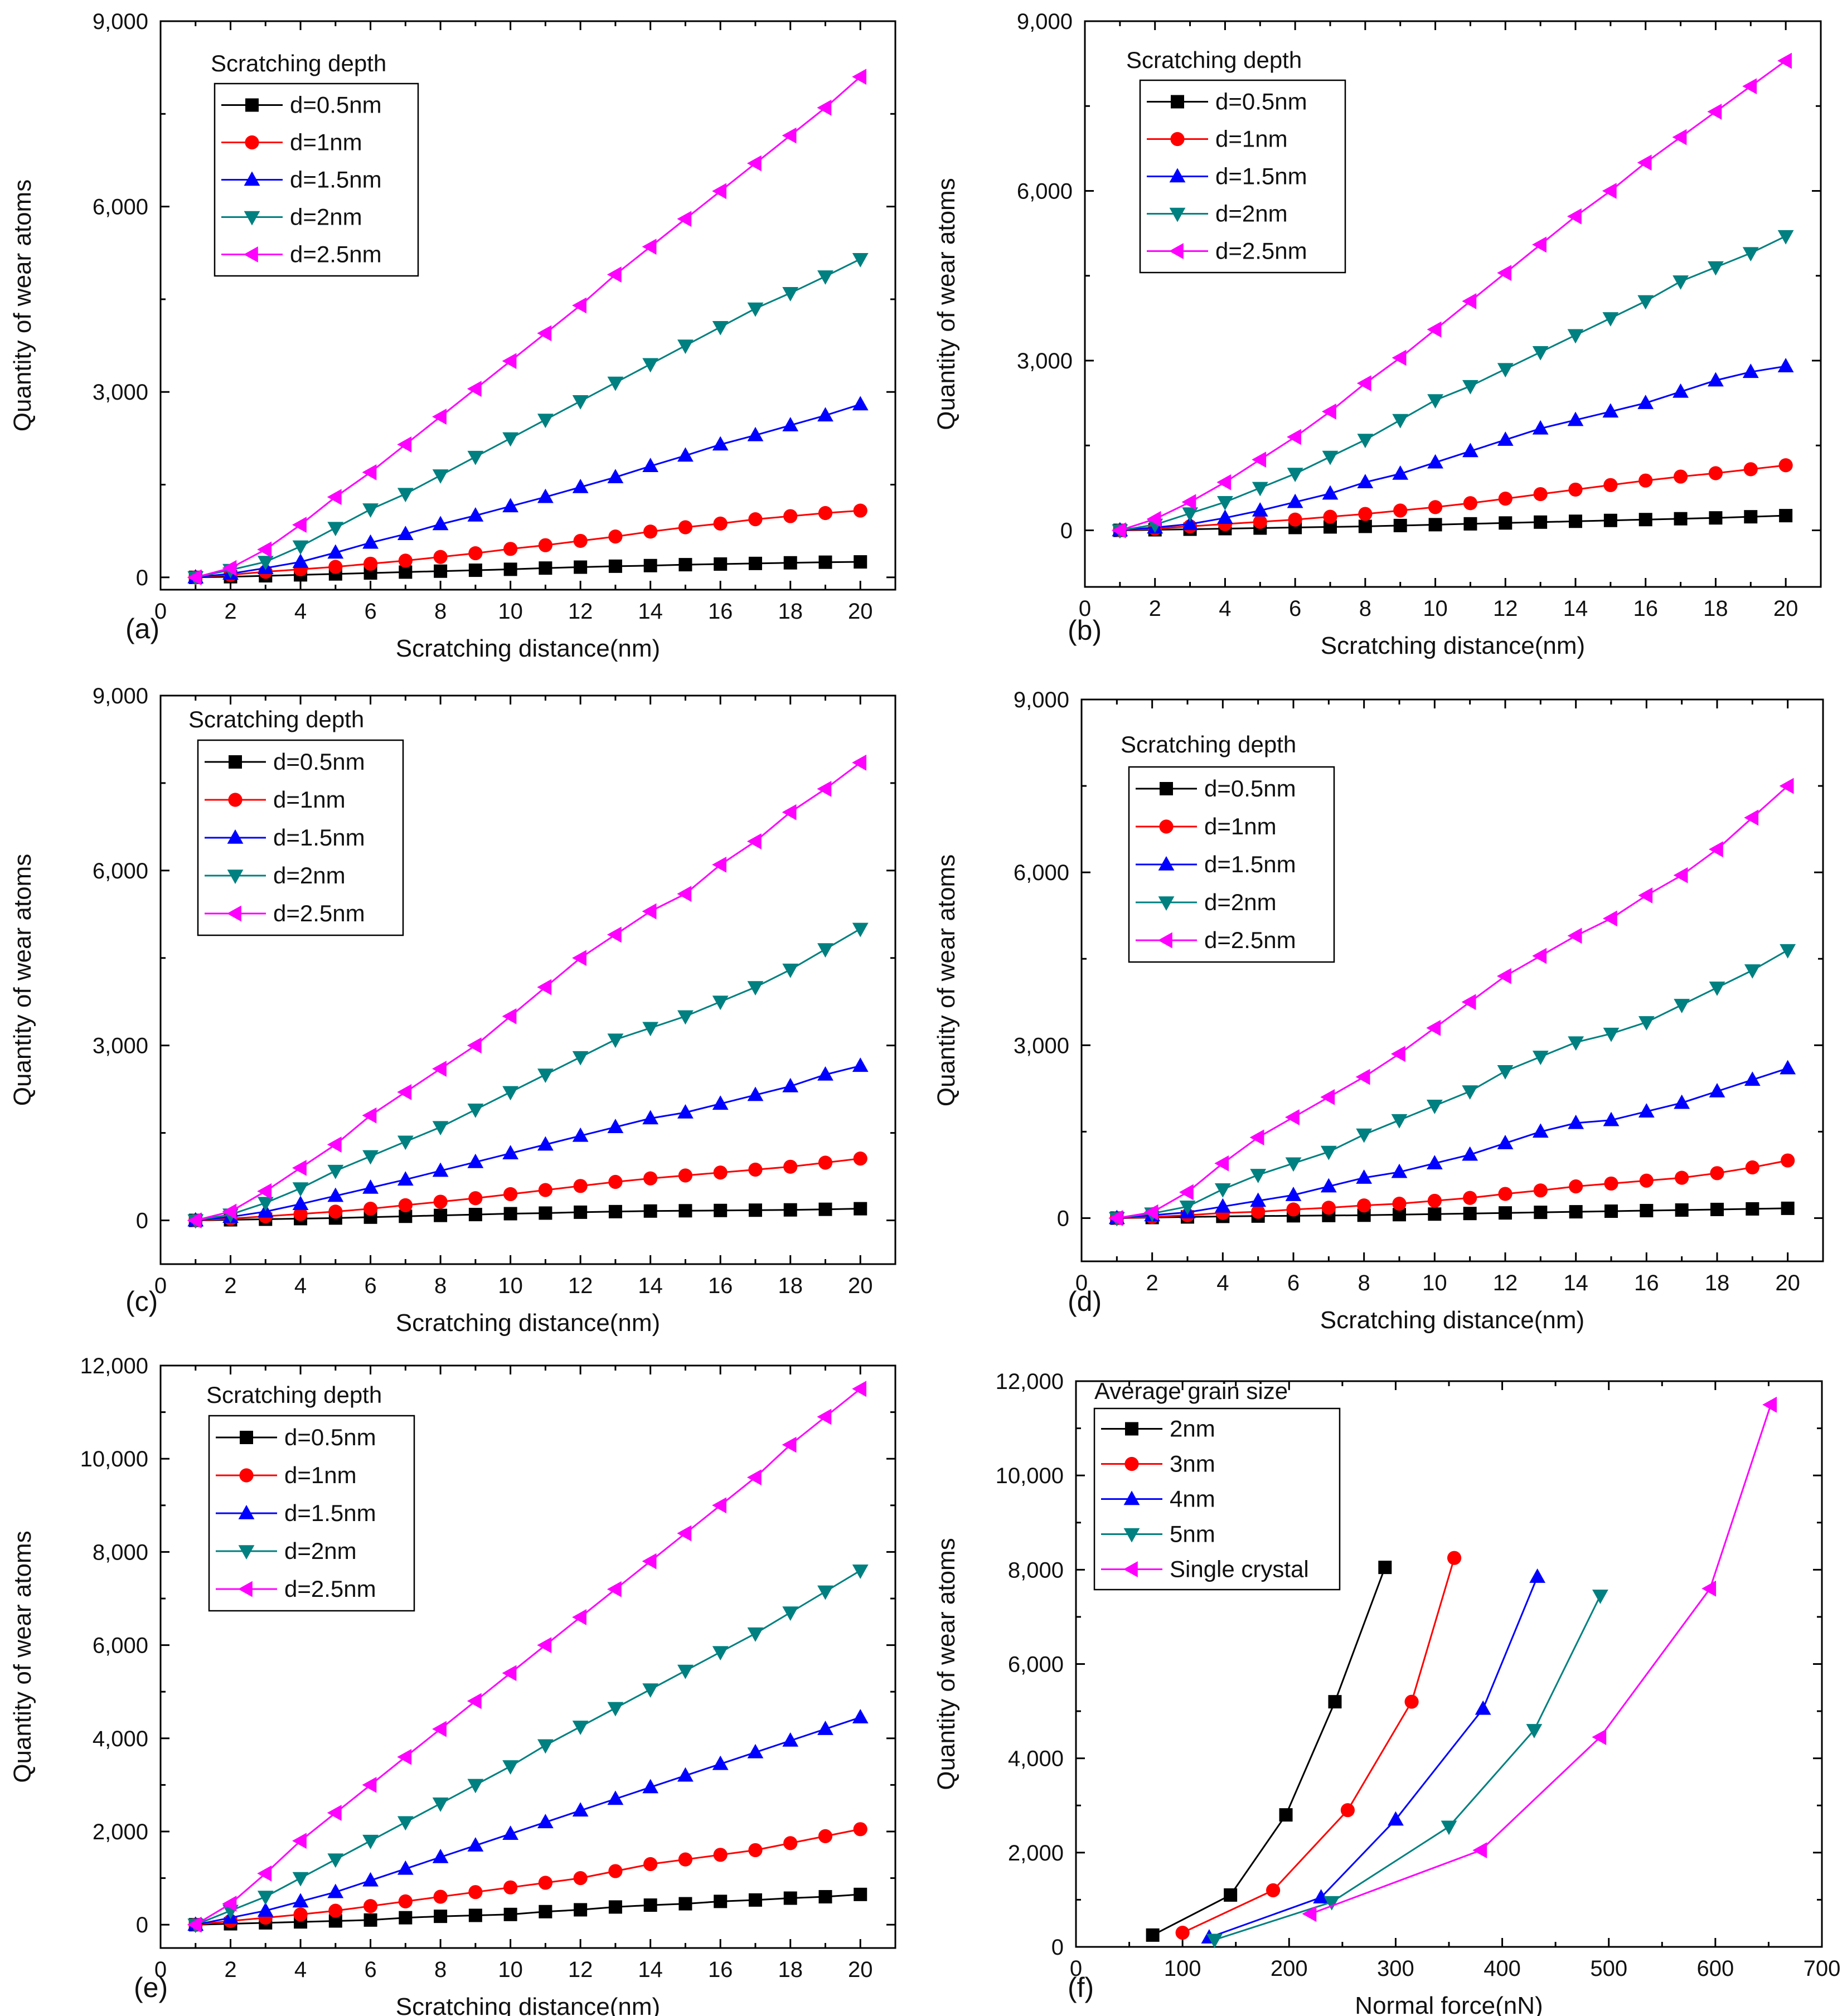 The height and width of the screenshot is (2016, 1847). I want to click on y-tick-label: 10,000, so click(1030, 1476).